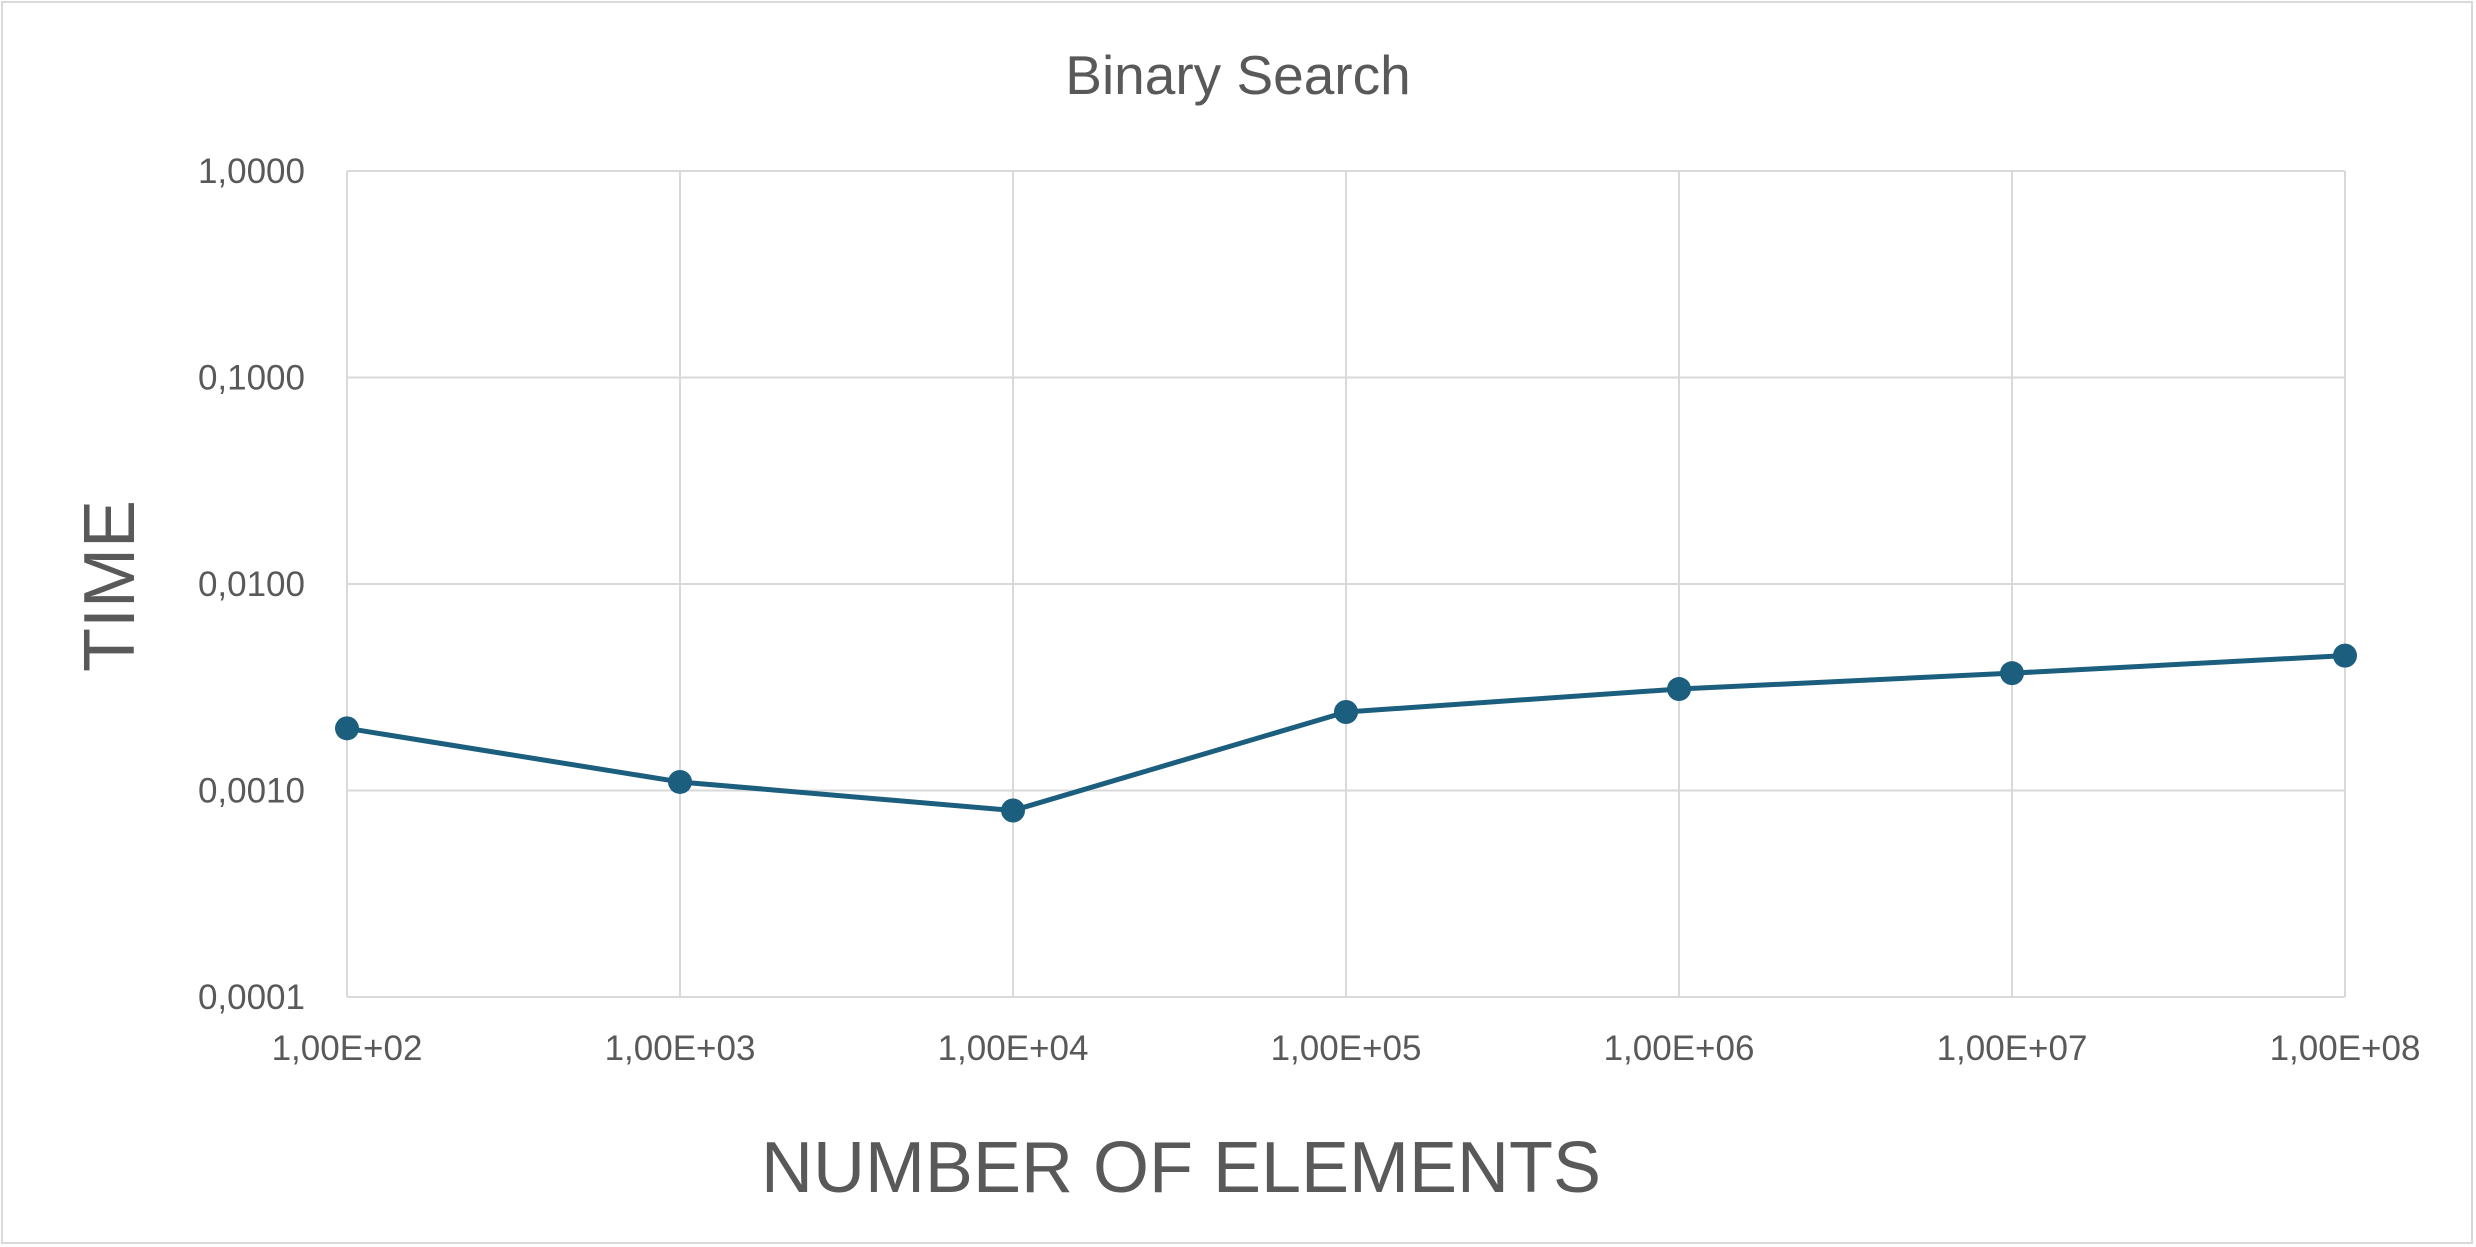 Image resolution: width=2476 pixels, height=1247 pixels. What do you see at coordinates (1181, 1168) in the screenshot?
I see `x-axis-title: NUMBER OF ELEMENTS` at bounding box center [1181, 1168].